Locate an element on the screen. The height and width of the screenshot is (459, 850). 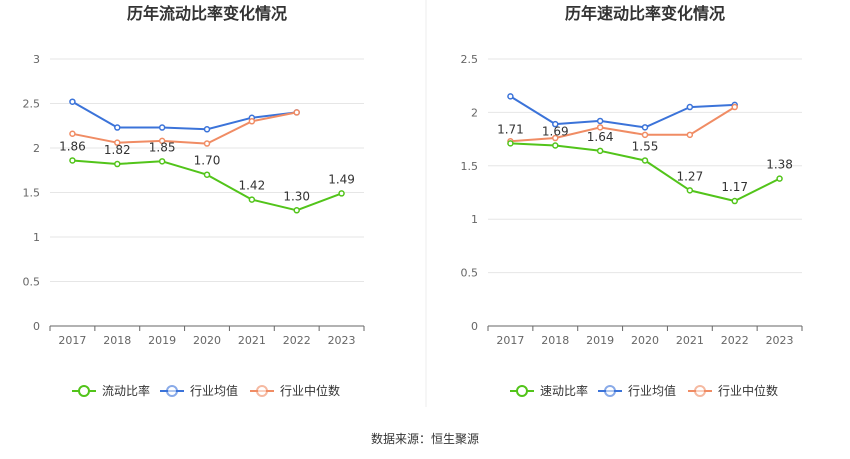
data-label: 1.49 is located at coordinates (341, 179).